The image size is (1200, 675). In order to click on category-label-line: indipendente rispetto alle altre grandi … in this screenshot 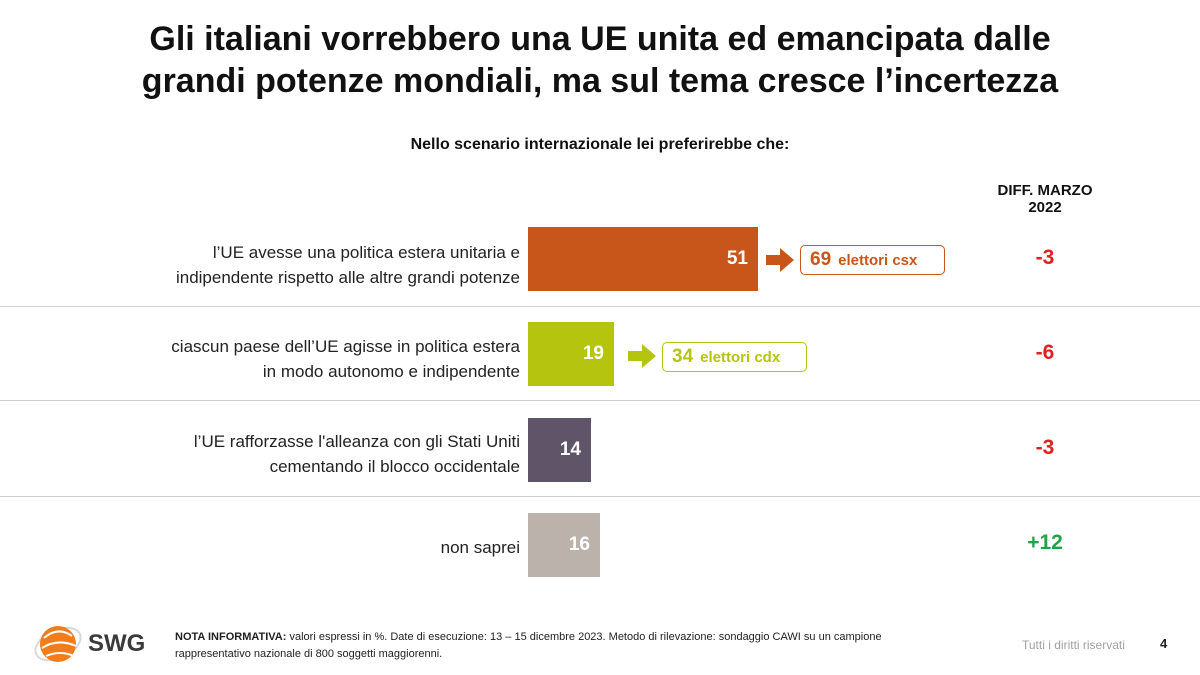, I will do `click(347, 277)`.